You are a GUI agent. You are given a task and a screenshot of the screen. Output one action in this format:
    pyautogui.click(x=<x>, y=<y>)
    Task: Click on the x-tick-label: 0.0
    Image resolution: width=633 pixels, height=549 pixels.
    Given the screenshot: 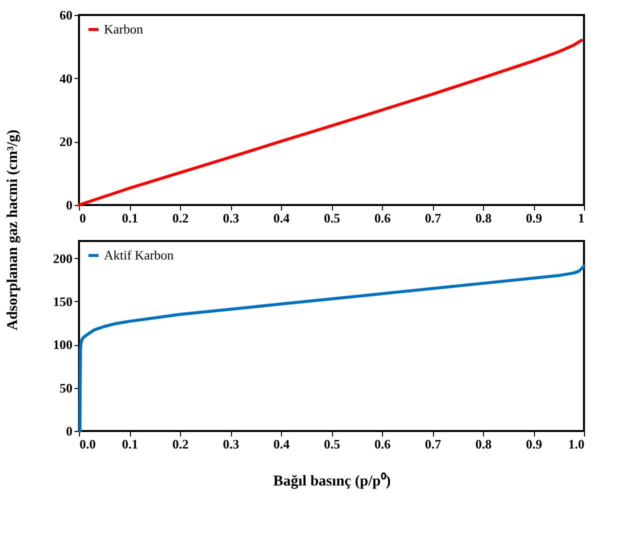 What is the action you would take?
    pyautogui.click(x=88, y=444)
    